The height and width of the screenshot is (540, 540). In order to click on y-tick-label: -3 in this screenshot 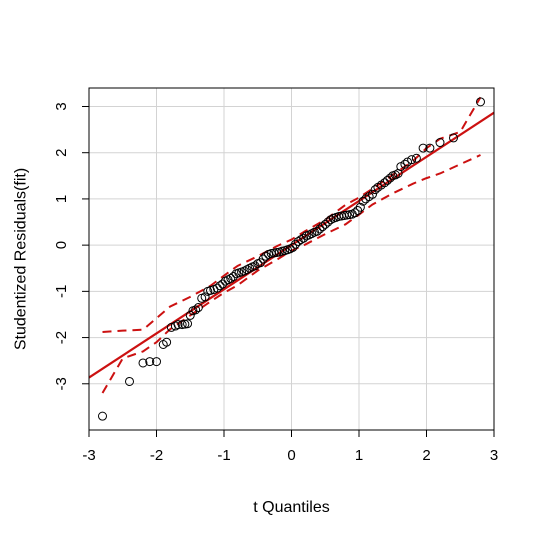, I will do `click(61, 383)`.